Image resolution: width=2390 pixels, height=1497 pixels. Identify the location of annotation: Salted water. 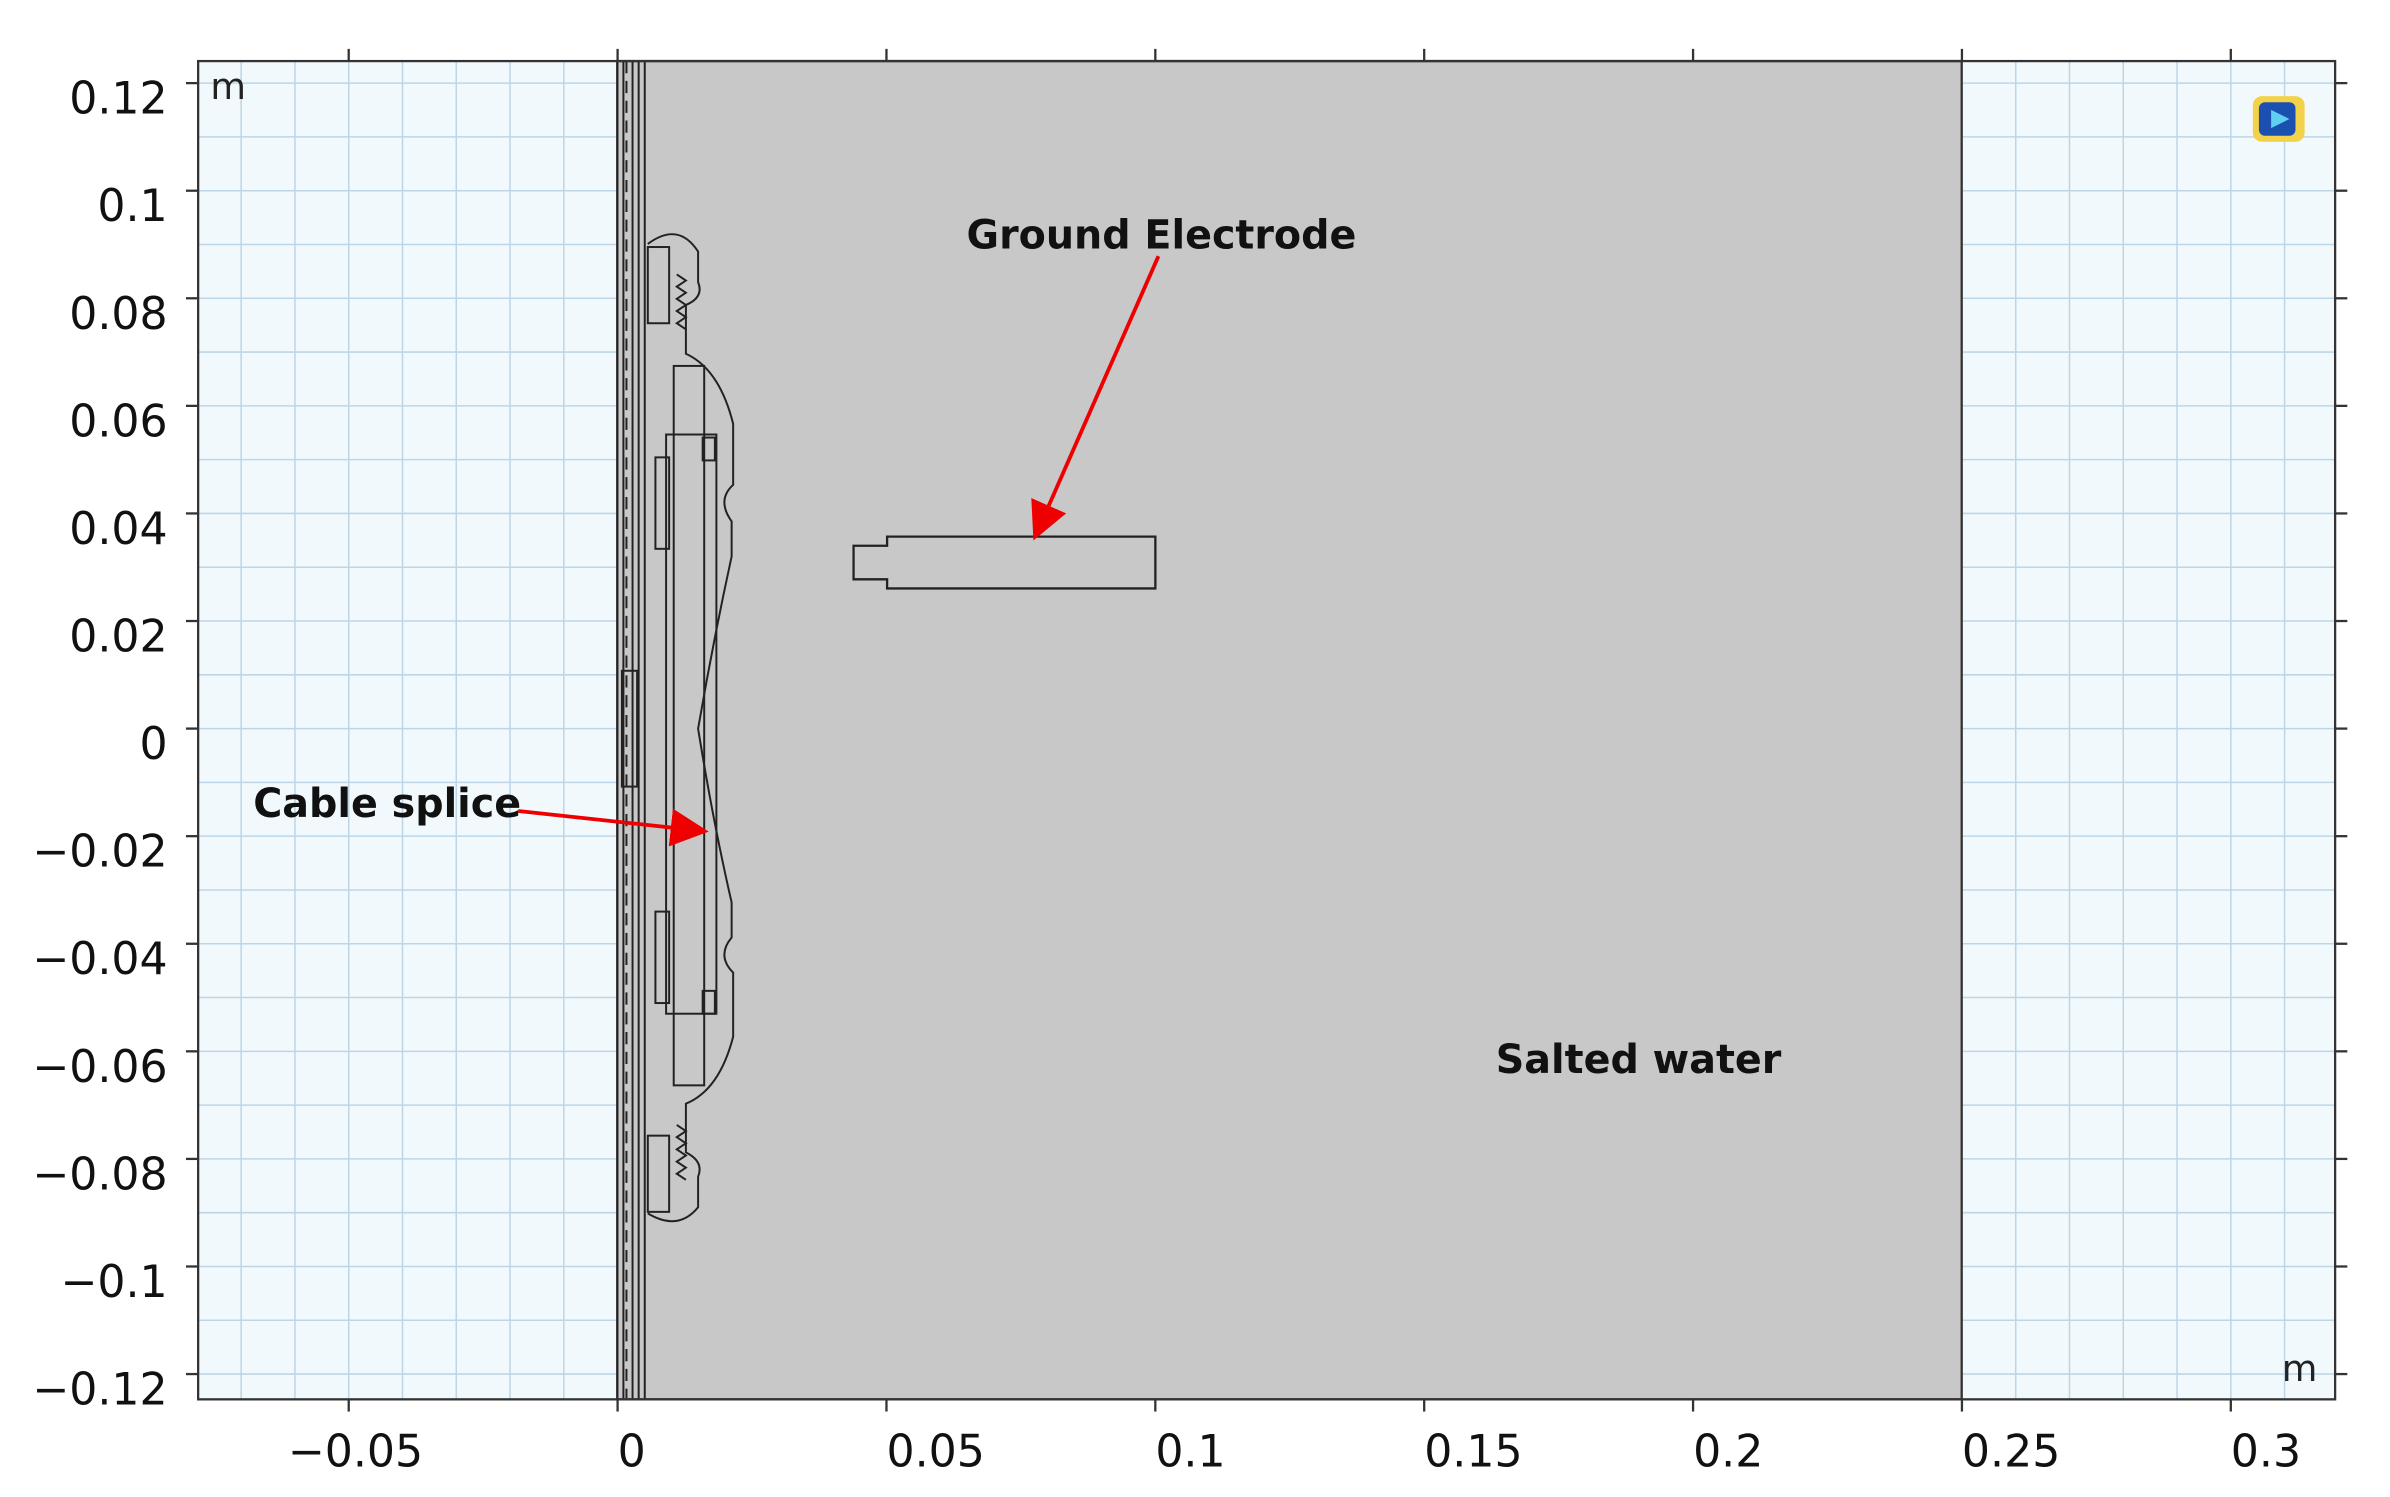
(1639, 1060).